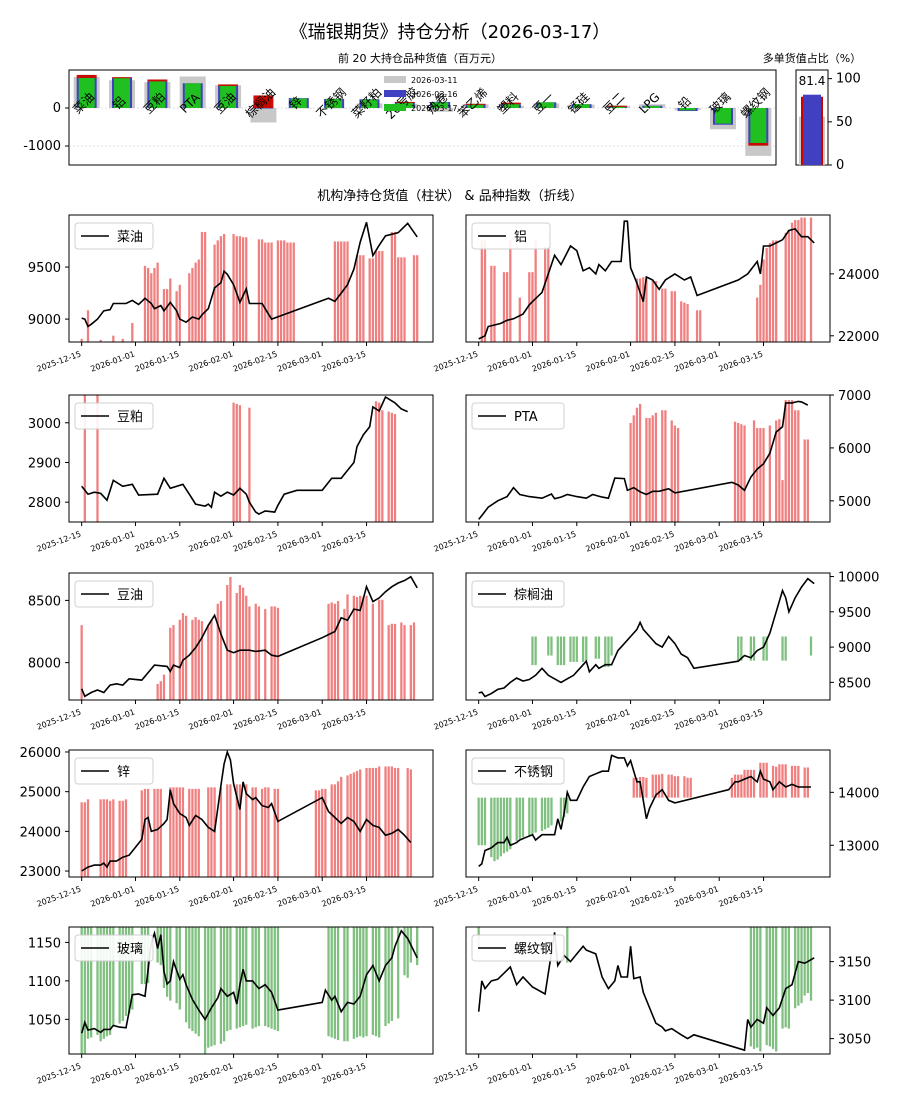 The image size is (900, 1100). Describe the element at coordinates (450, 32) in the screenshot. I see `page-title: 《瑞银期货》持仓分析（2026-03-17）` at that location.